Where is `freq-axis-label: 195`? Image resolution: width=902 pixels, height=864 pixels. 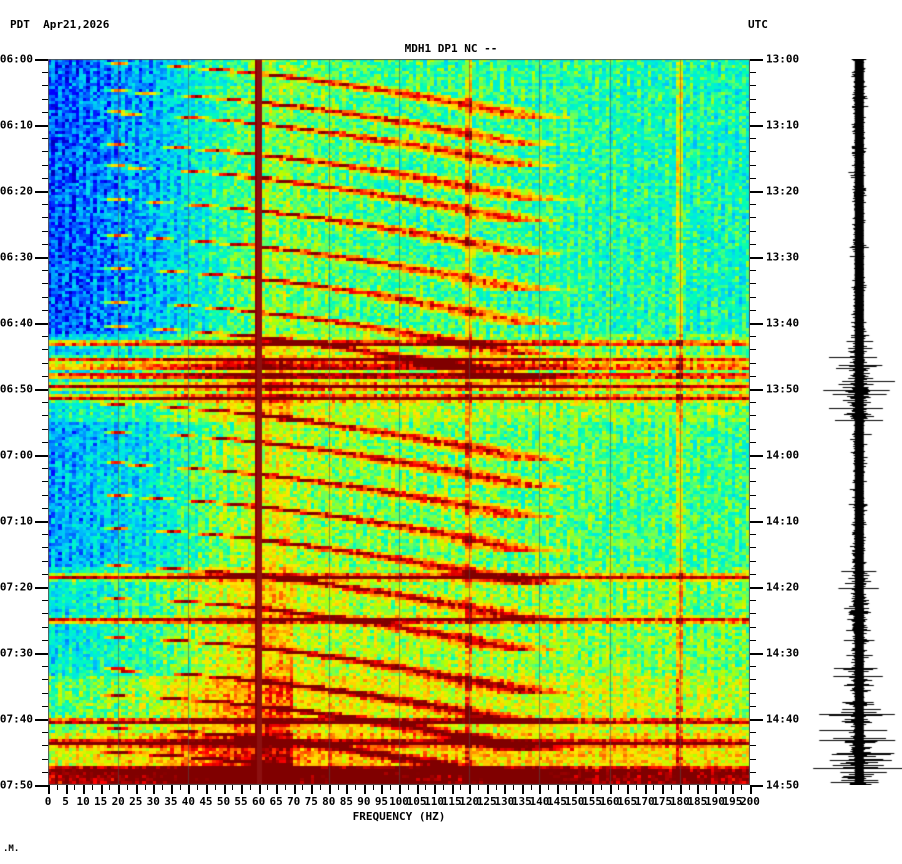 freq-axis-label: 195 is located at coordinates (732, 801).